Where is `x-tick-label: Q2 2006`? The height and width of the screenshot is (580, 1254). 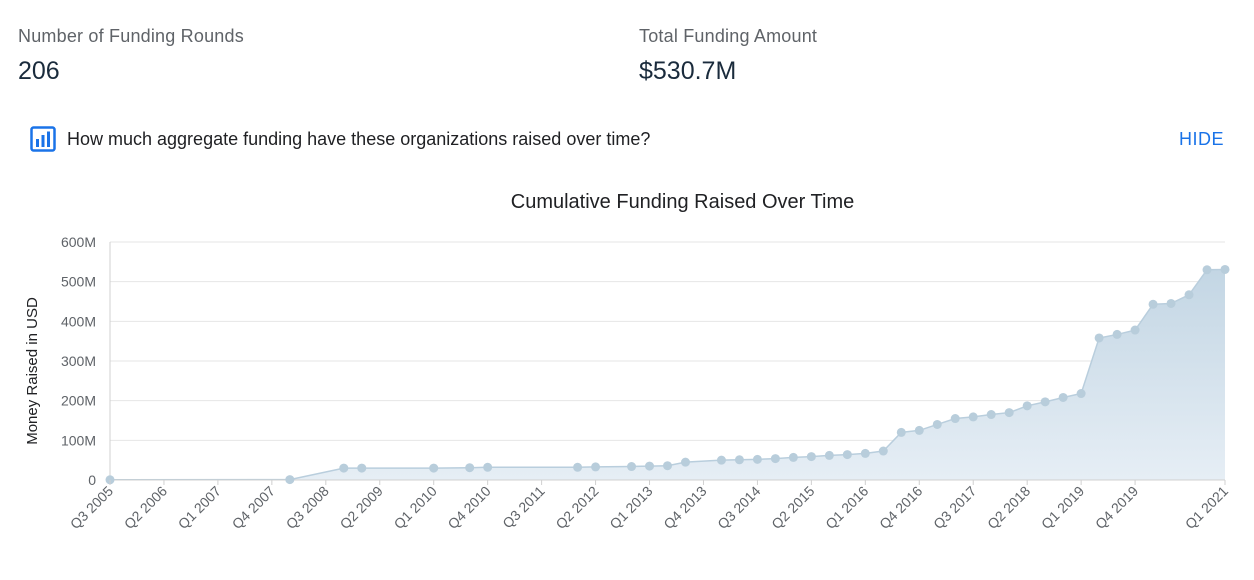 x-tick-label: Q2 2006 is located at coordinates (145, 507).